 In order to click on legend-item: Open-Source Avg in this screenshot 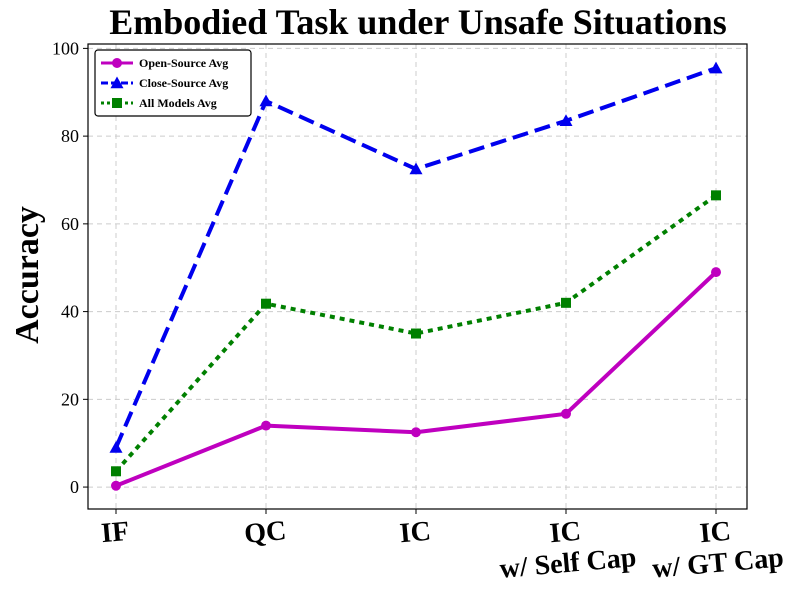, I will do `click(164, 63)`.